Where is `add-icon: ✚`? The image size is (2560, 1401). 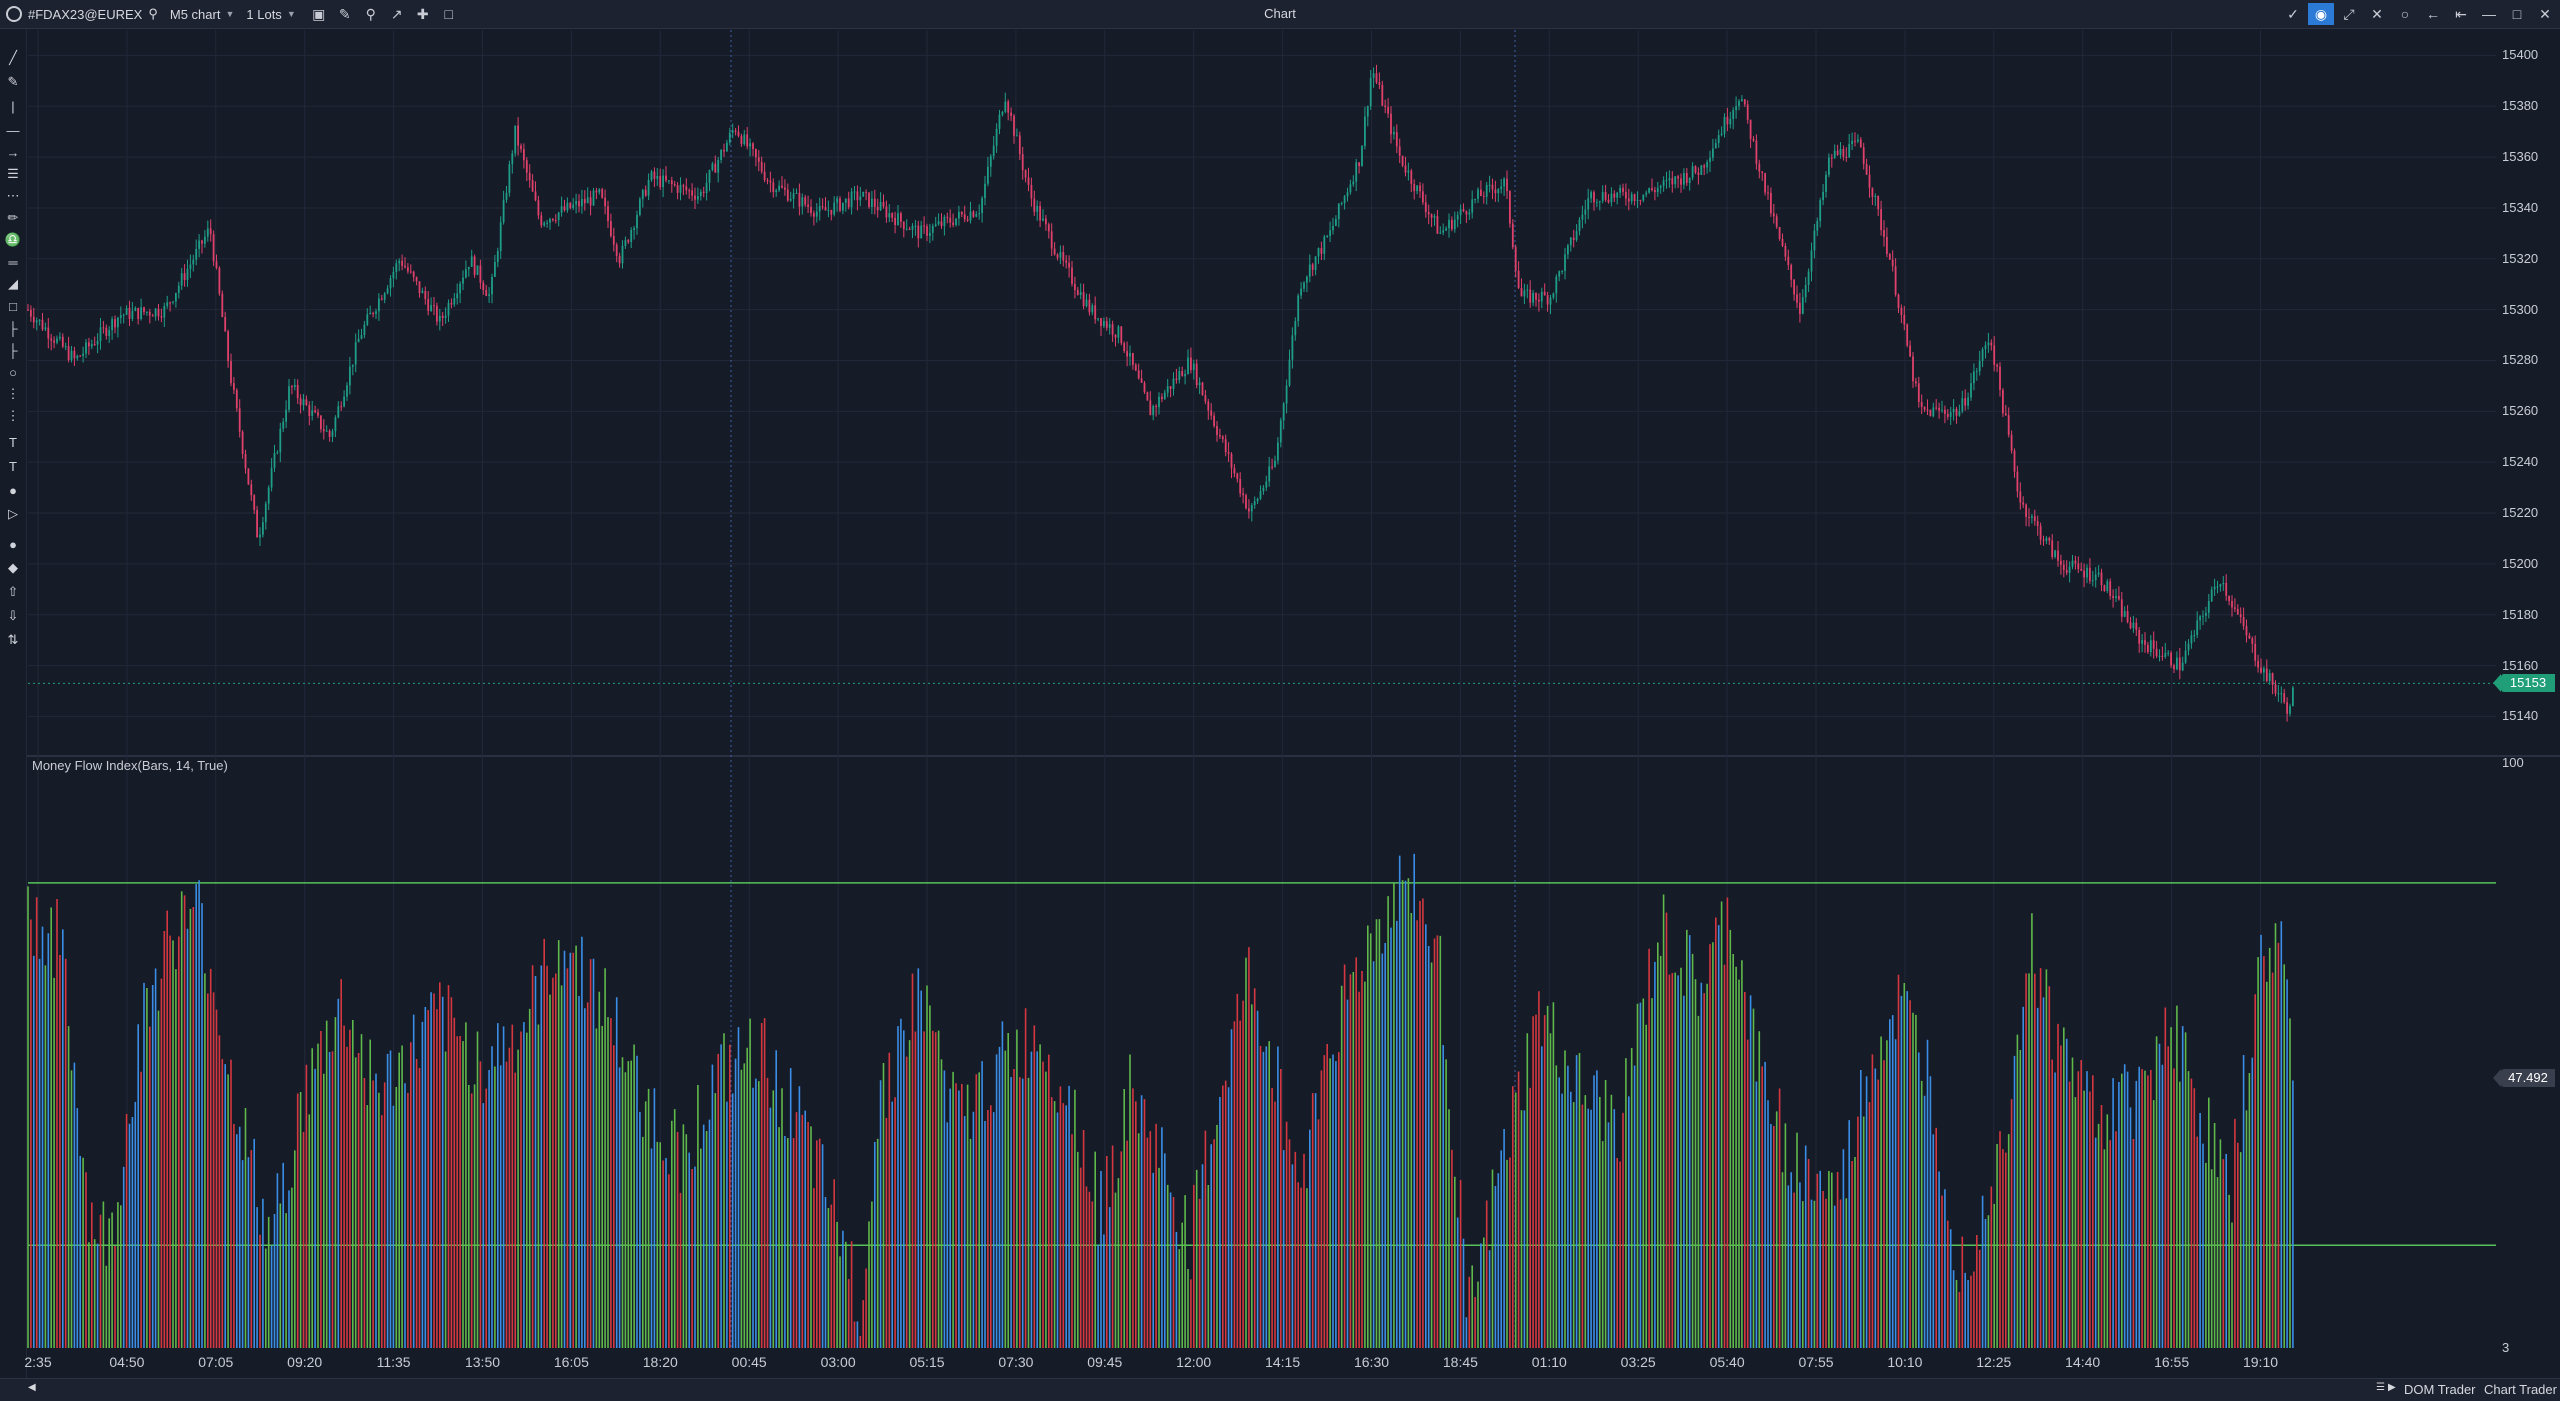 add-icon: ✚ is located at coordinates (422, 13).